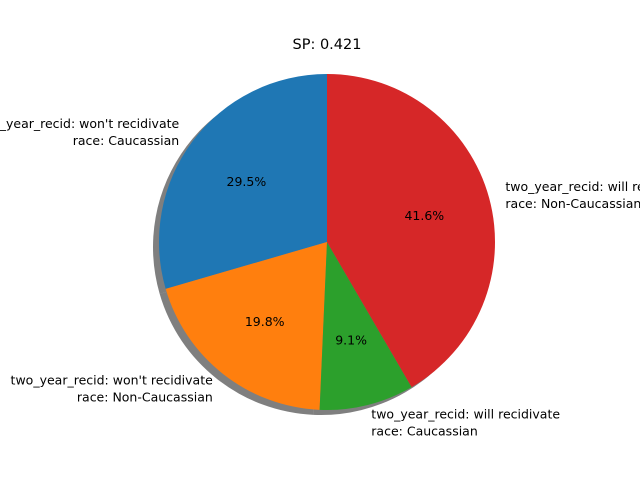 This screenshot has width=640, height=485. Describe the element at coordinates (424, 215) in the screenshot. I see `pie-slice-percent-label: 41.6%` at that location.